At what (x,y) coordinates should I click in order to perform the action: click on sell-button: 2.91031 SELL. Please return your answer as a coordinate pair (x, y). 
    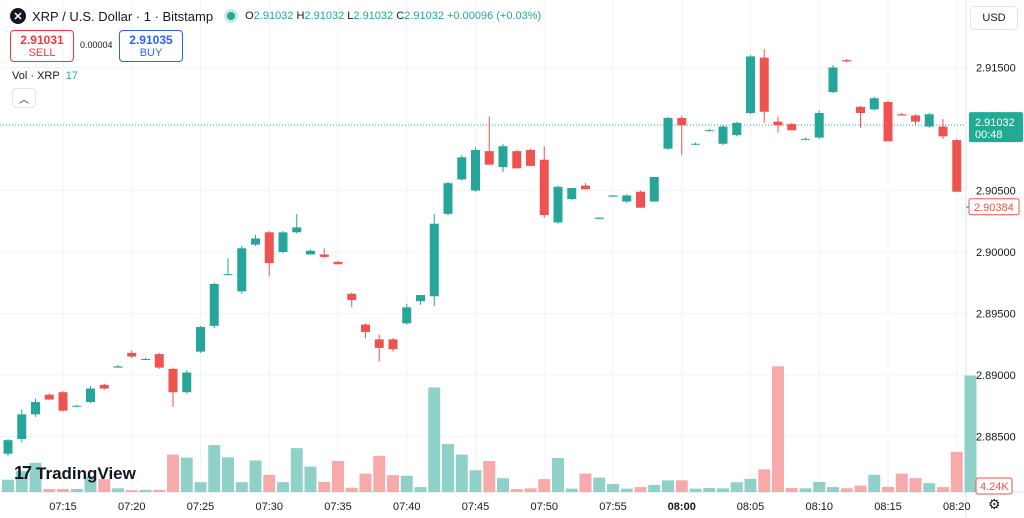
    Looking at the image, I should click on (42, 46).